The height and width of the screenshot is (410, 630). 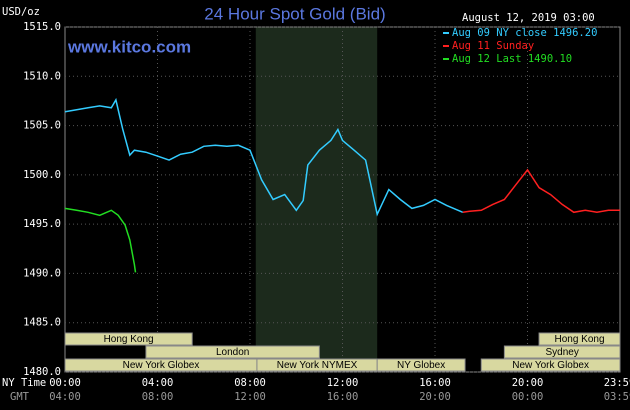 What do you see at coordinates (42, 323) in the screenshot?
I see `y-tick-label: 1485.0` at bounding box center [42, 323].